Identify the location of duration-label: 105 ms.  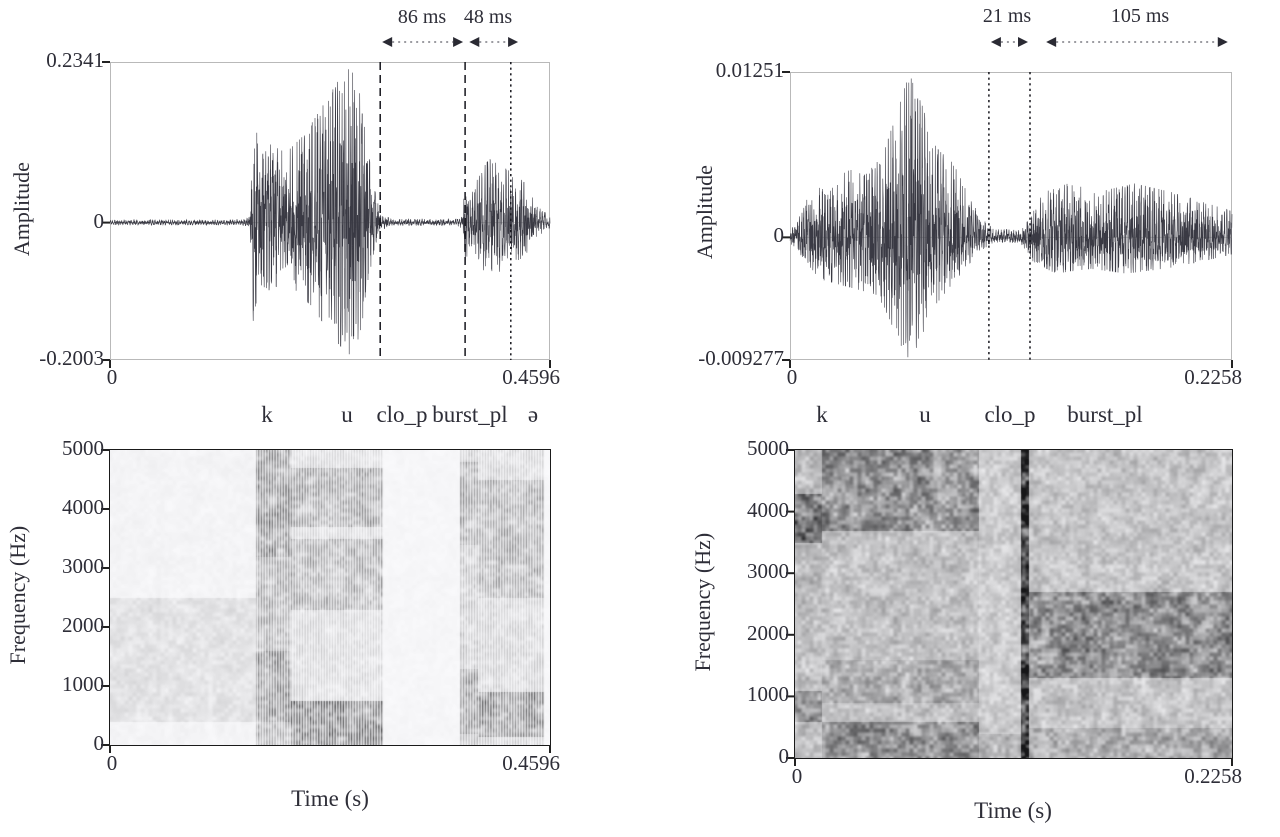
(1140, 16).